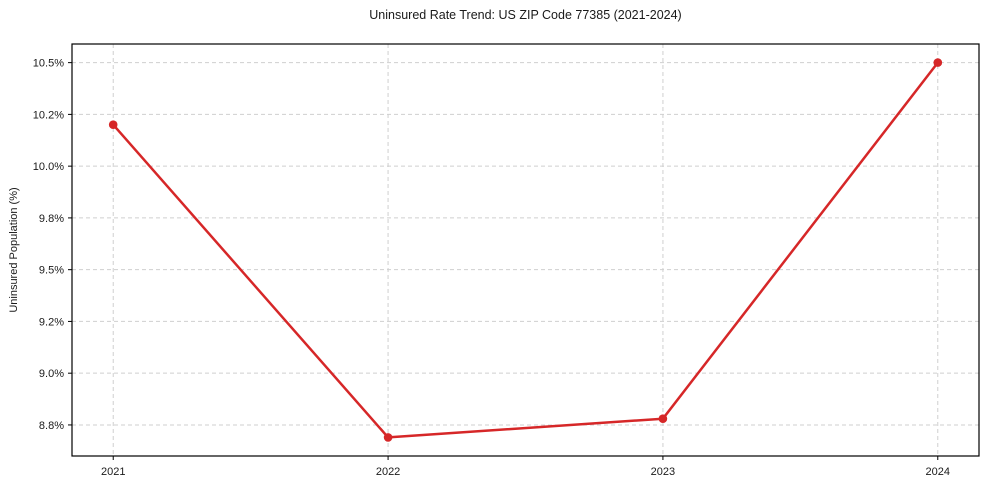 This screenshot has width=989, height=490. I want to click on y-tick-label: 9.8%, so click(51, 219).